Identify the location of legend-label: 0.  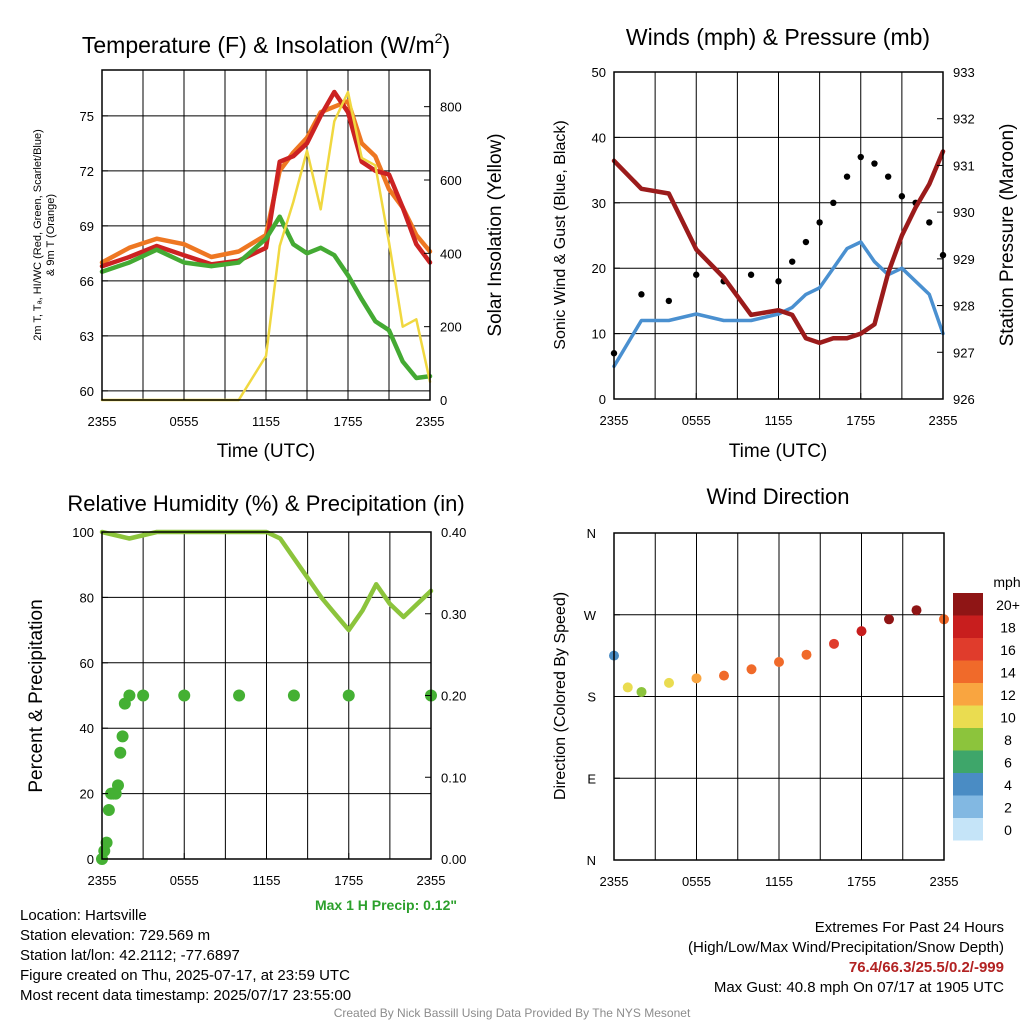
(1008, 830).